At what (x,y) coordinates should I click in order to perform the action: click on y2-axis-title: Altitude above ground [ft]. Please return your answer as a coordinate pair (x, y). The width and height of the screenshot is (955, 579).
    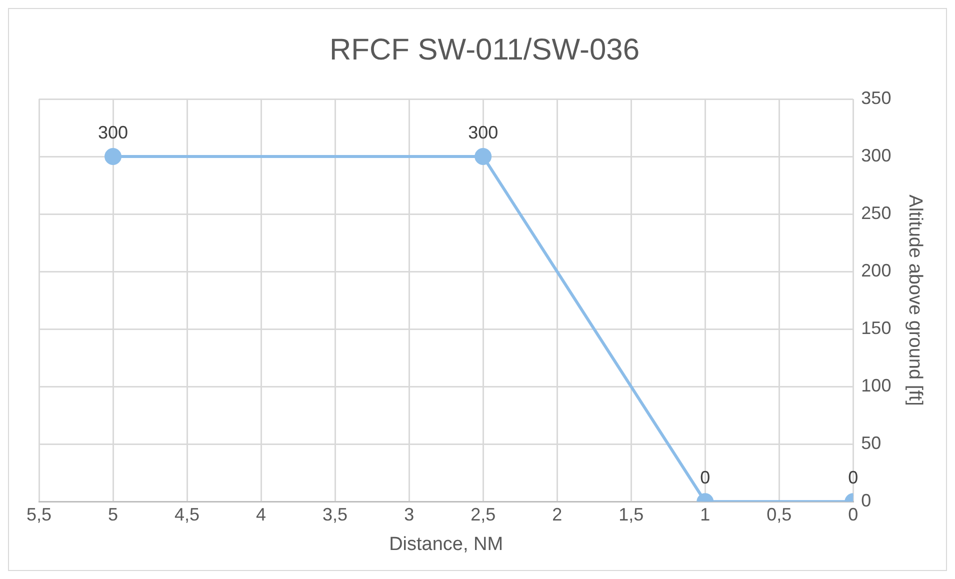
    Looking at the image, I should click on (915, 300).